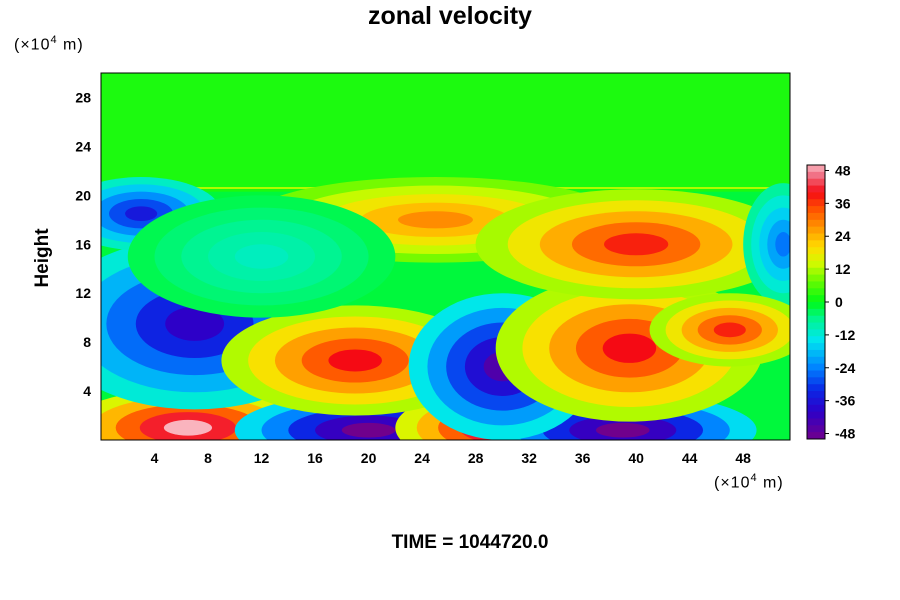 The height and width of the screenshot is (600, 900). Describe the element at coordinates (470, 542) in the screenshot. I see `time-label: TIME = 1044720.0` at that location.